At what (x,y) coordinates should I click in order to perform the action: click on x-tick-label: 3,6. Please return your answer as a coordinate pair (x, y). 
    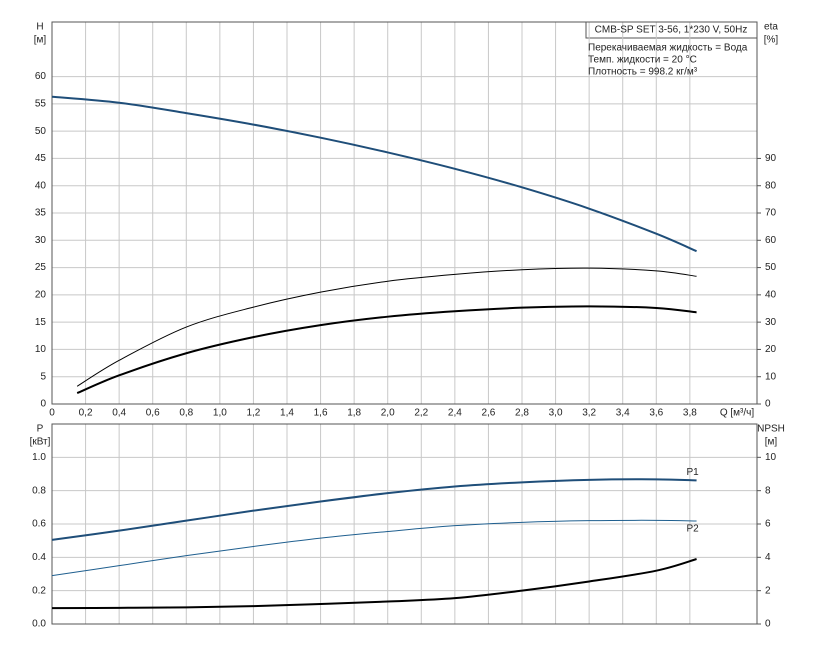
    Looking at the image, I should click on (656, 413).